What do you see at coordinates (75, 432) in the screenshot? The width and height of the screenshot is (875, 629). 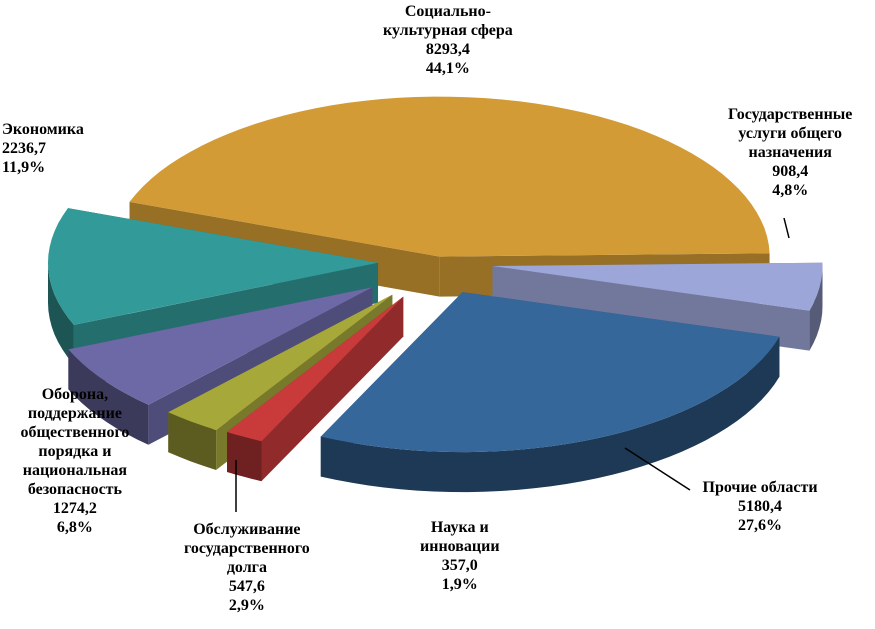 I see `slice-label-text: общественного` at bounding box center [75, 432].